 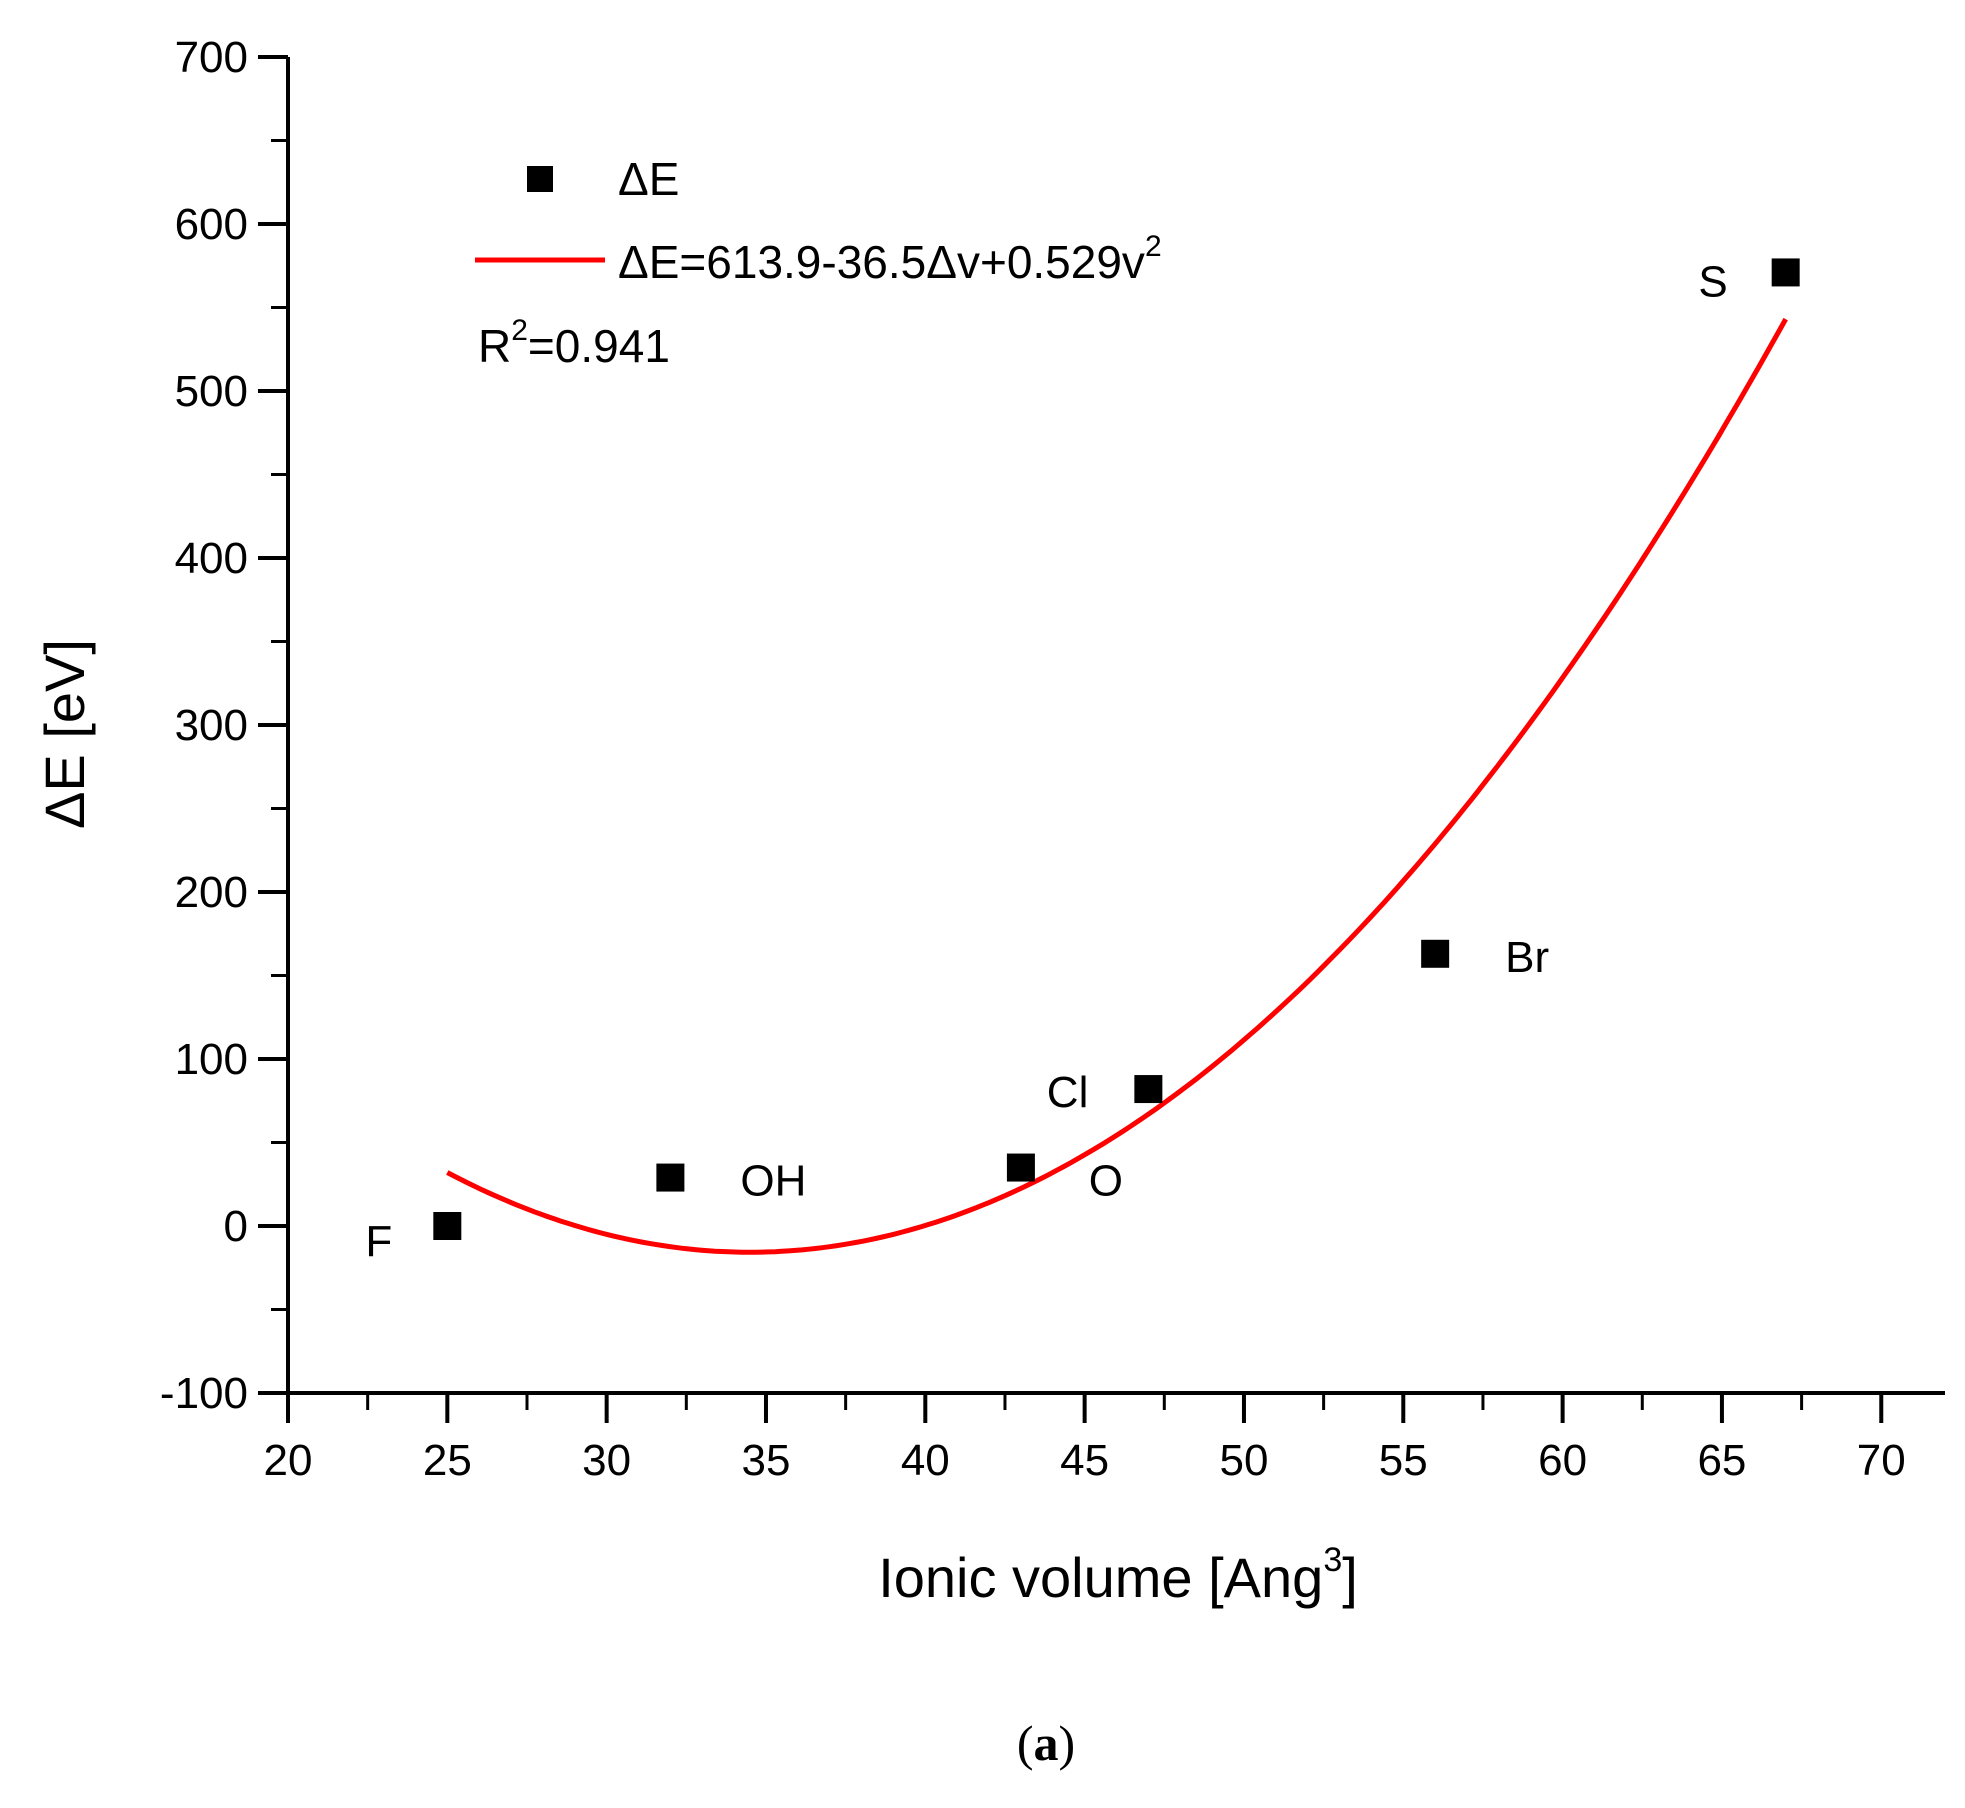 I want to click on point-label-br: Br, so click(x=1527, y=957).